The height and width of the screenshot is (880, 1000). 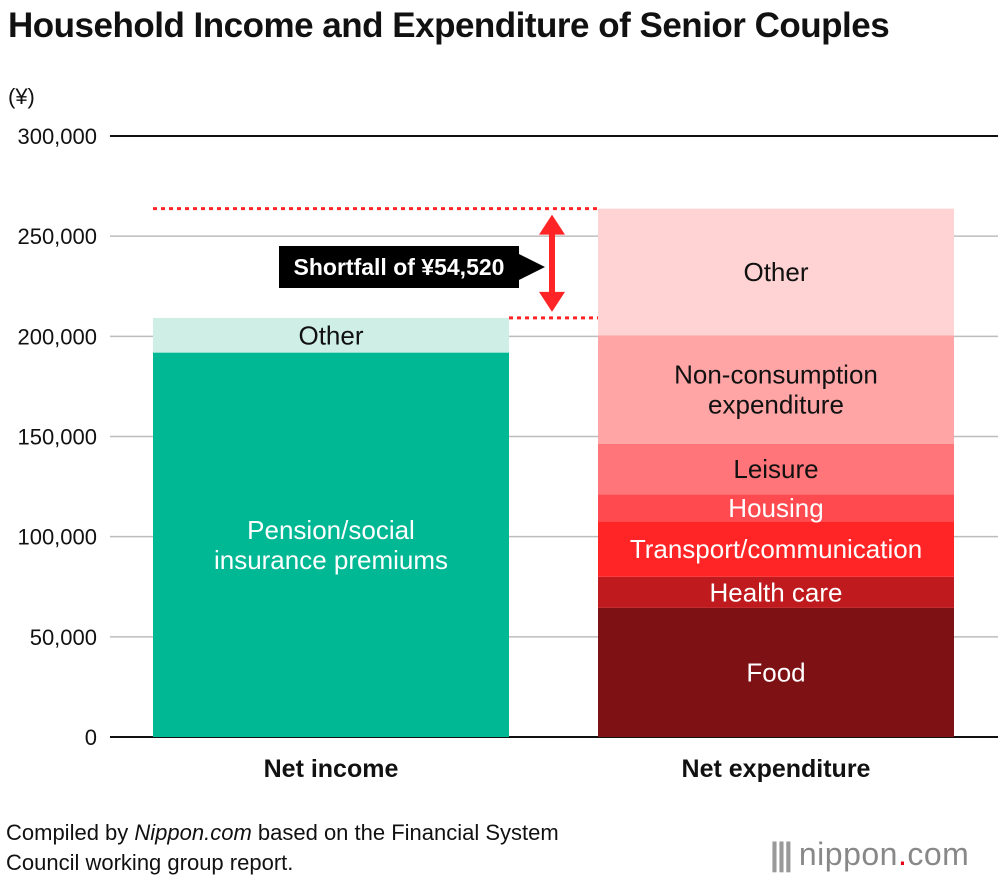 What do you see at coordinates (532, 267) in the screenshot?
I see `shortfall-callout-pointer` at bounding box center [532, 267].